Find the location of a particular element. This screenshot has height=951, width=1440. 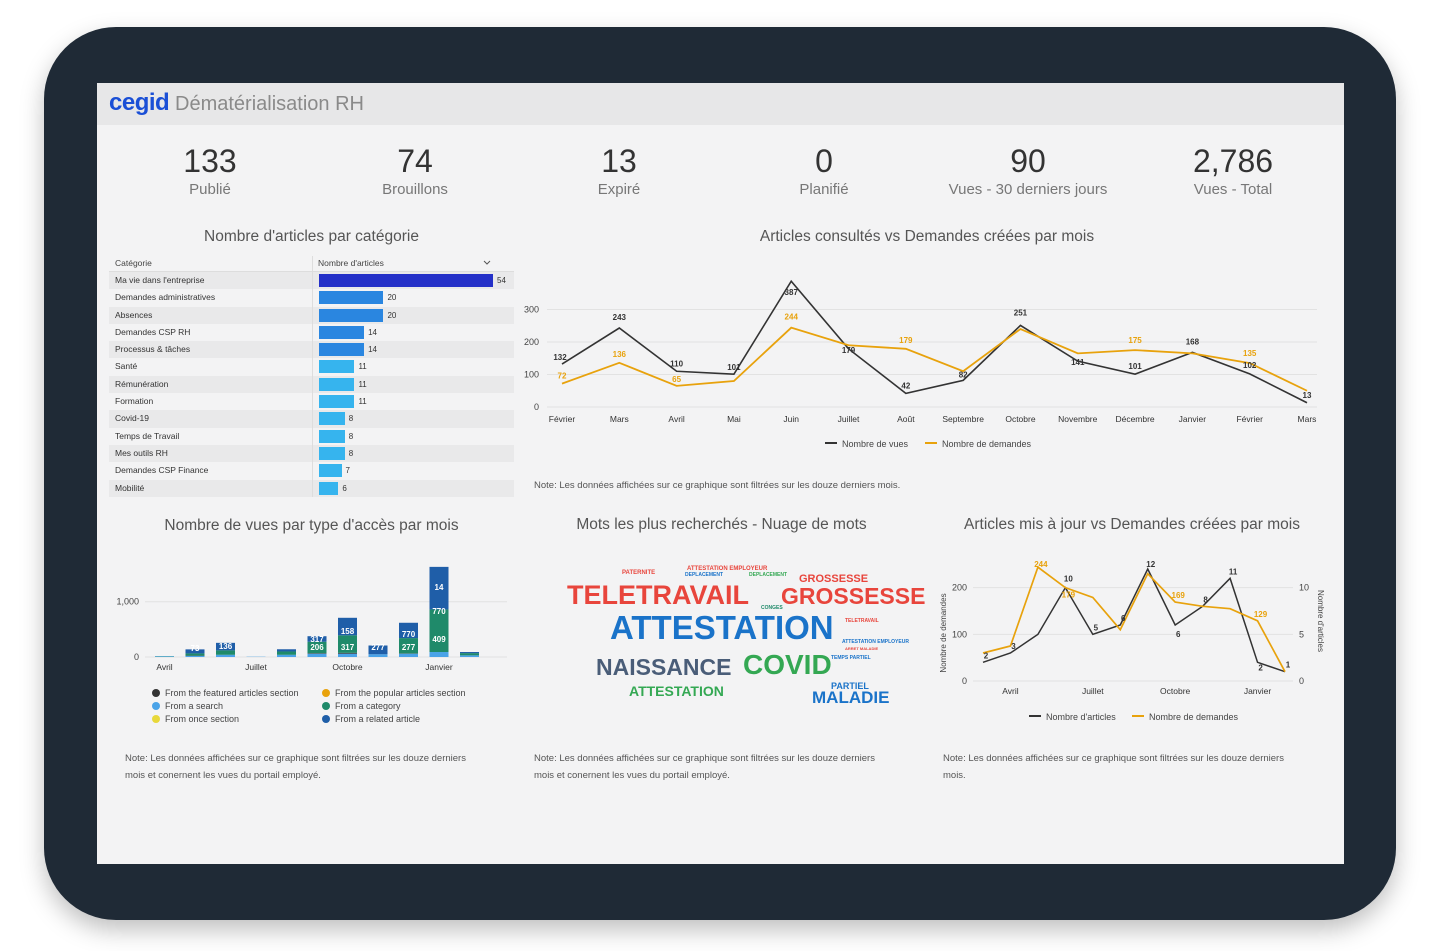

data-label: 179 is located at coordinates (906, 340).